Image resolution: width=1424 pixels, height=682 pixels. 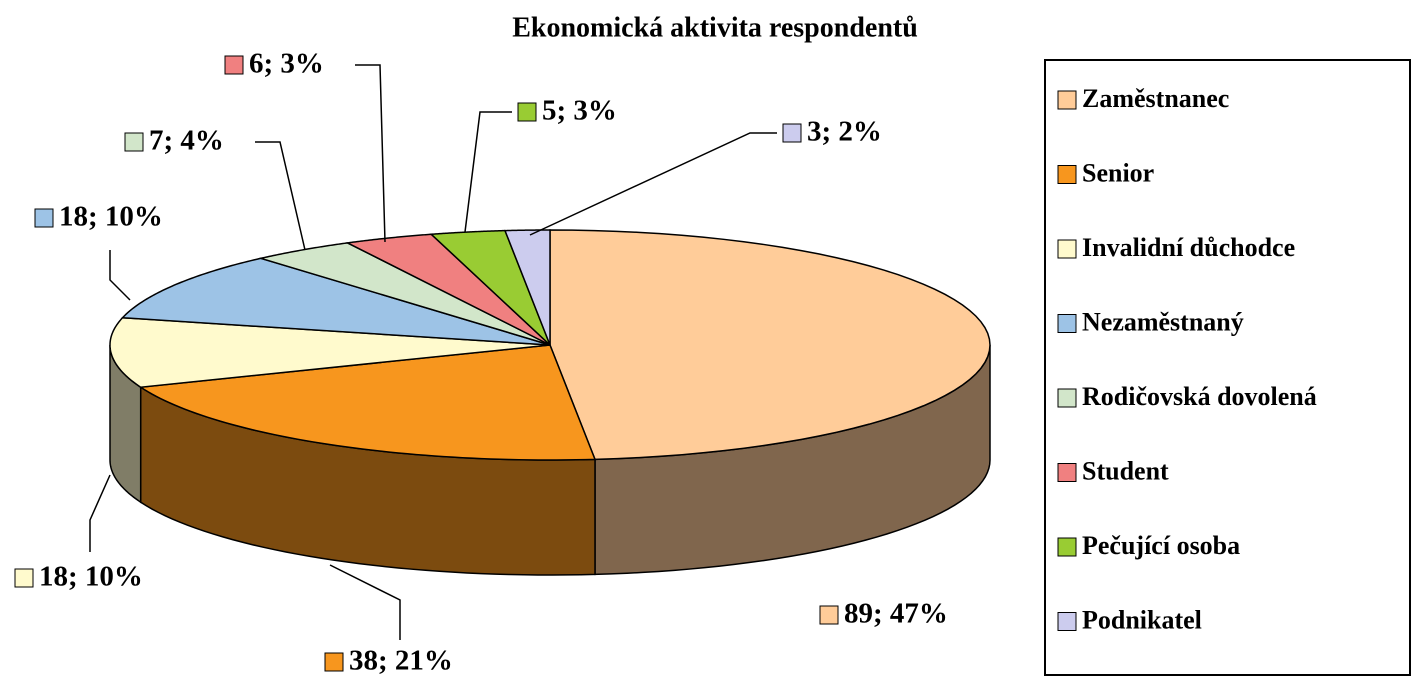 I want to click on data-label: 3; 2%, so click(x=844, y=132).